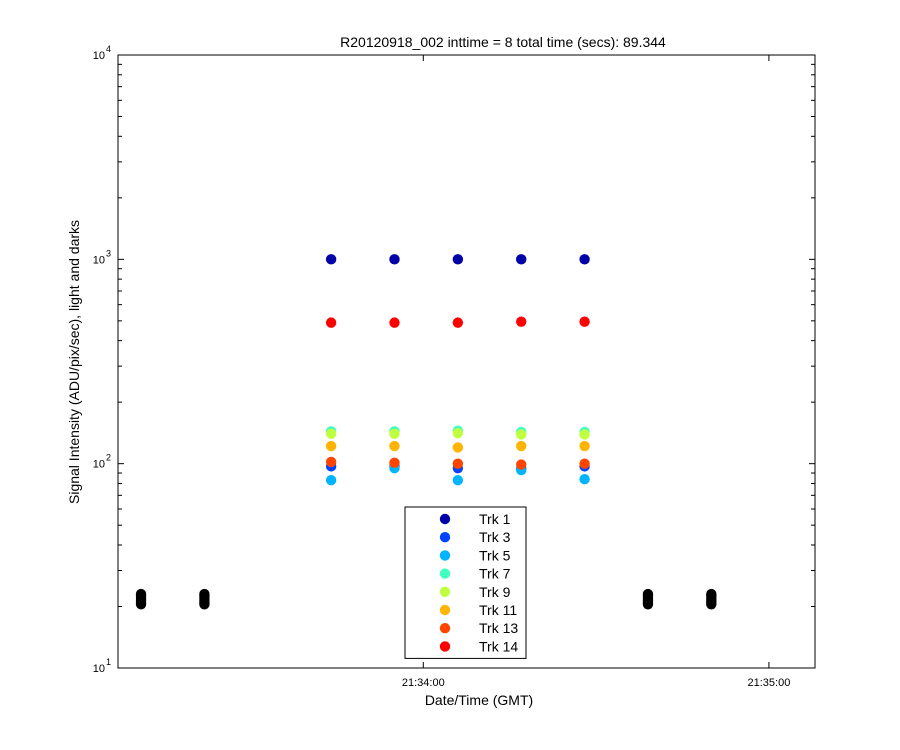 The height and width of the screenshot is (750, 900). I want to click on legend-label: Trk 7, so click(495, 574).